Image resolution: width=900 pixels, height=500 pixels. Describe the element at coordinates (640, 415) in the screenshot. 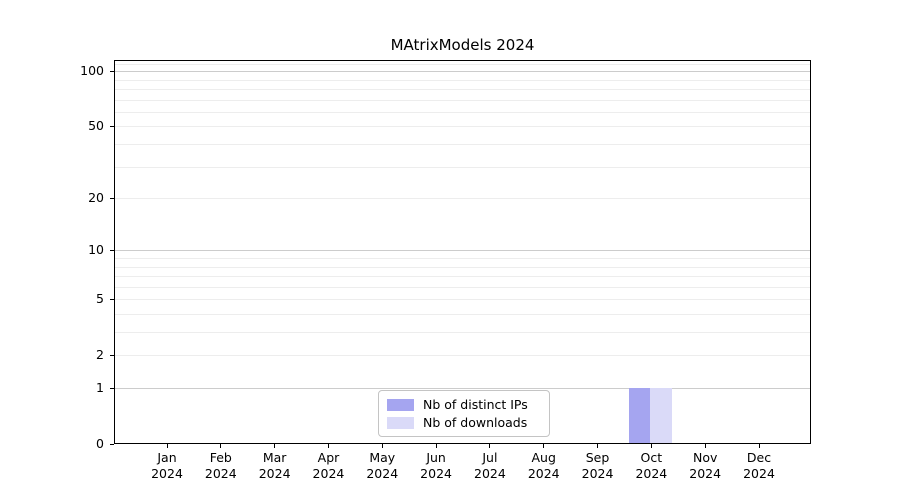

I see `bar-nb-of-distinct-ips` at that location.